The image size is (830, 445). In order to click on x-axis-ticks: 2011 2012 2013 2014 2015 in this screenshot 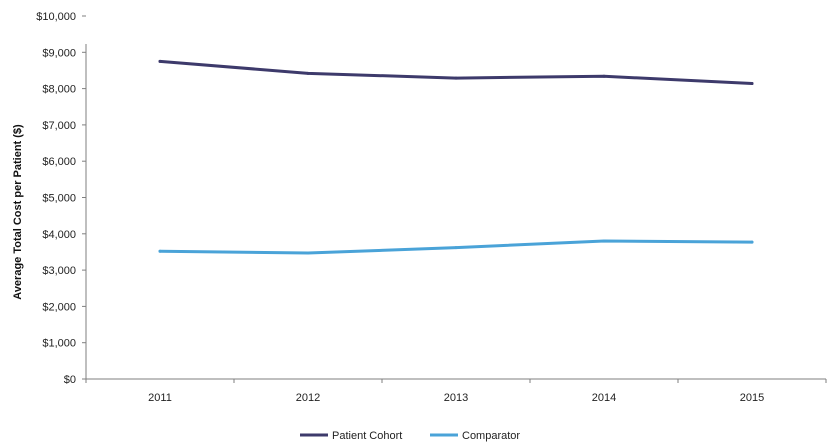, I will do `click(456, 391)`.